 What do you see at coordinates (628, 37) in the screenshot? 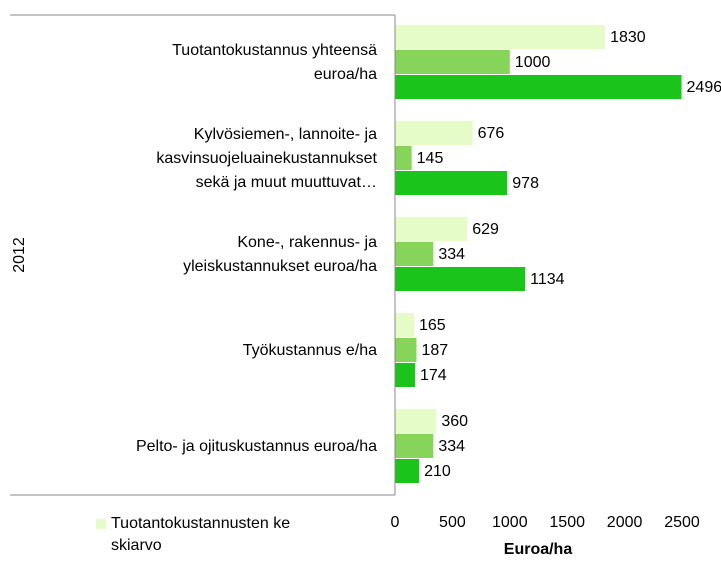
I see `value-label: 1830` at bounding box center [628, 37].